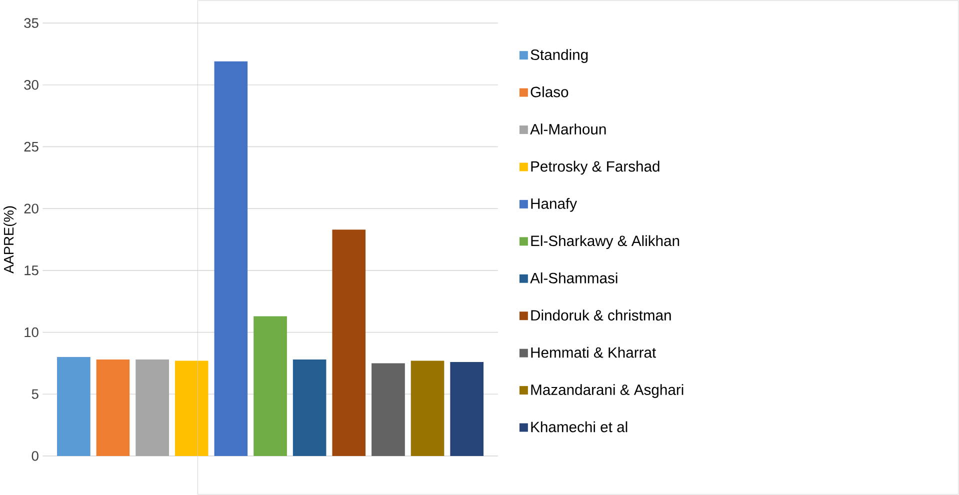 This screenshot has height=495, width=959. Describe the element at coordinates (579, 426) in the screenshot. I see `legend-label: Khamechi et al` at that location.